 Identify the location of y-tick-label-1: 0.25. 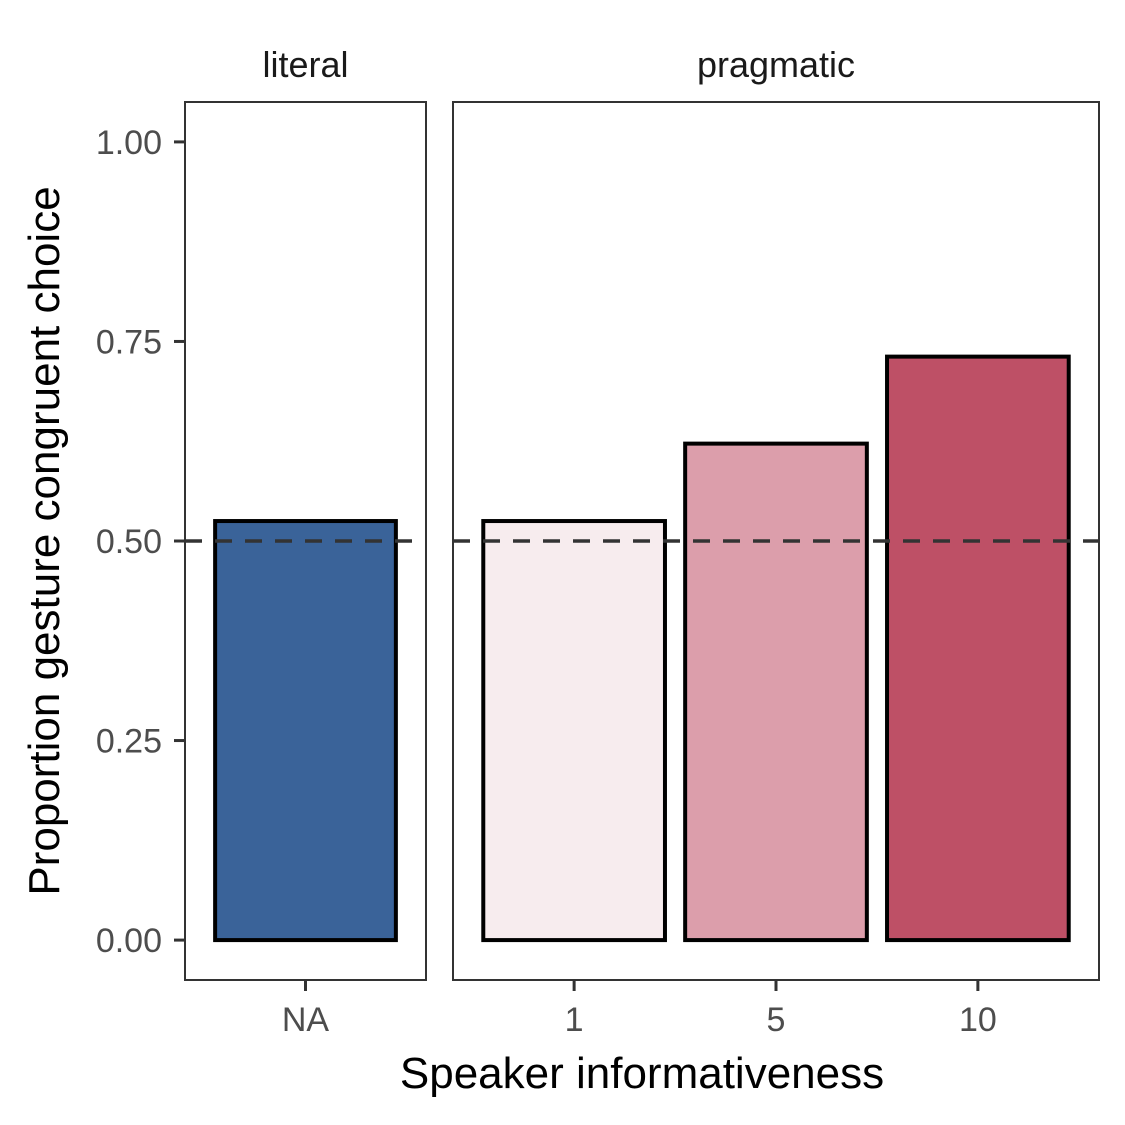
(129, 742).